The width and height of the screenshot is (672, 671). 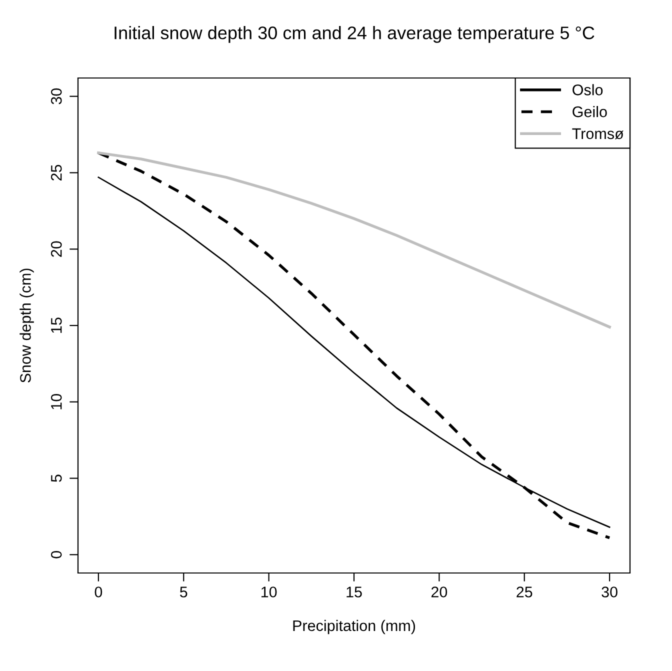 I want to click on x-tick-label: 5, so click(x=184, y=592).